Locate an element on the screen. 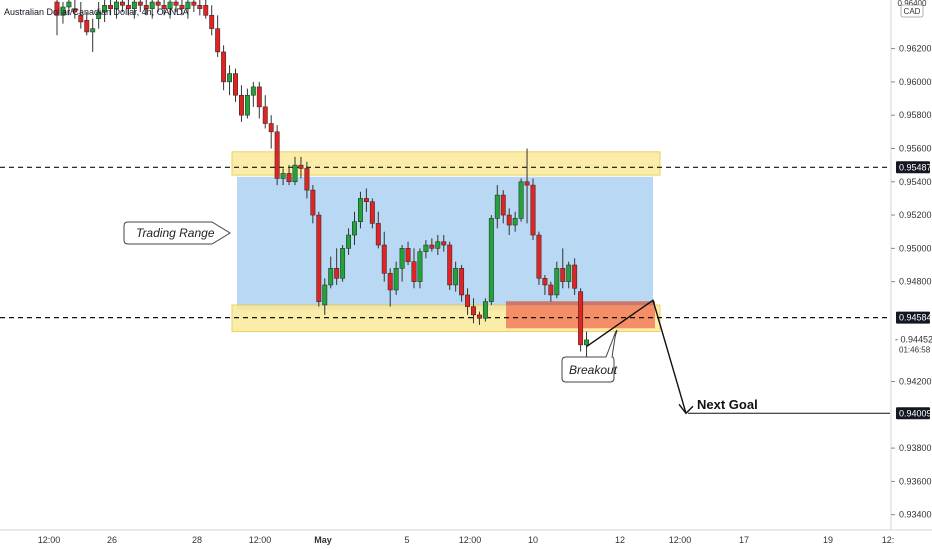 The width and height of the screenshot is (932, 550). time-tick-label: 17 is located at coordinates (744, 540).